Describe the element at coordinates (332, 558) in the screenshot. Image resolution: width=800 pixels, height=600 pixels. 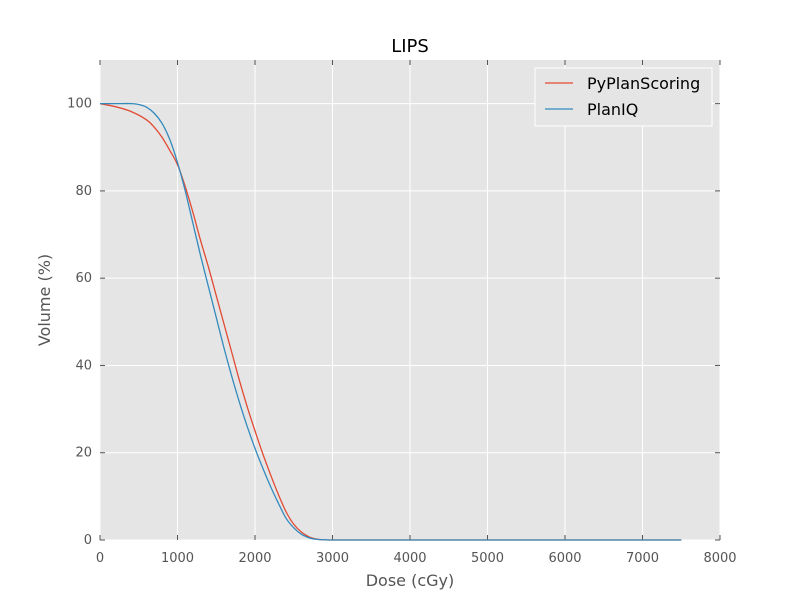
I see `x-tick-label: 3000` at that location.